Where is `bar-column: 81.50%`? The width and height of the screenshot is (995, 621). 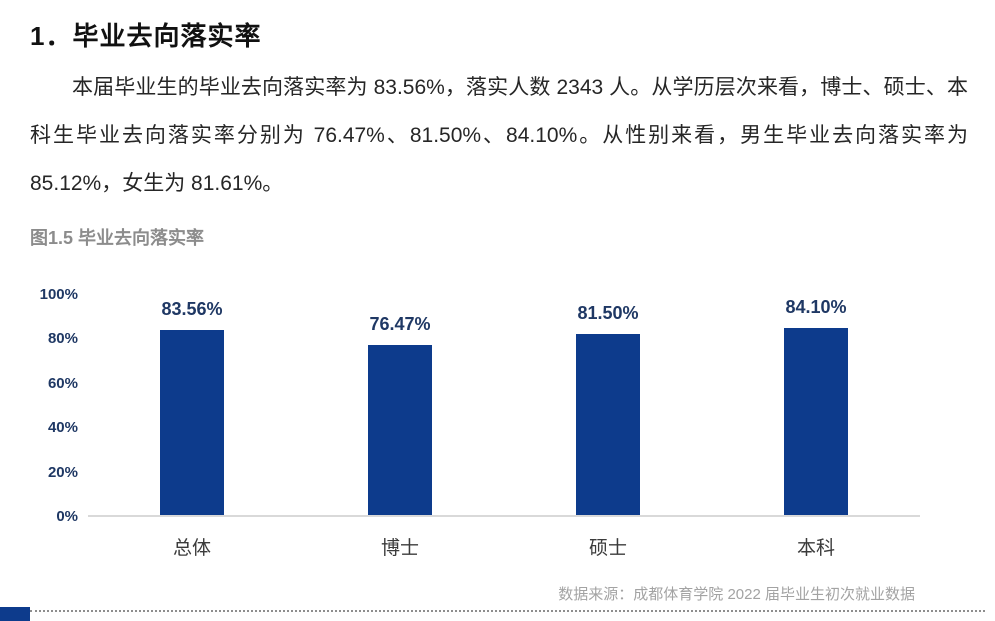 bar-column: 81.50% is located at coordinates (608, 405).